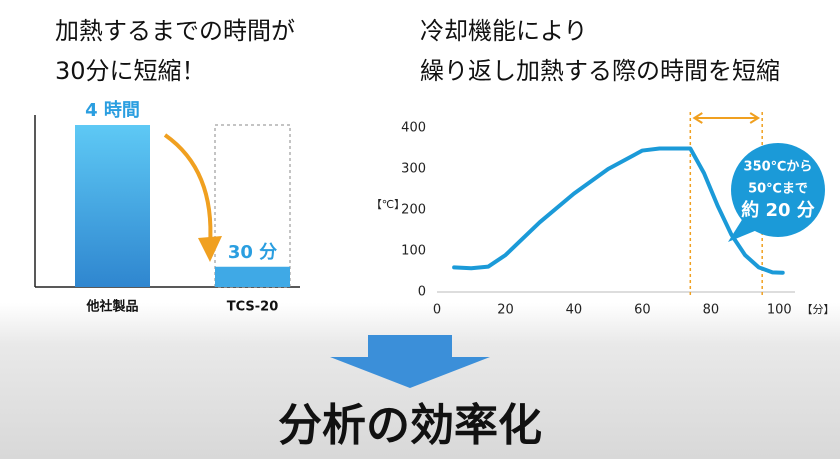 Image resolution: width=840 pixels, height=459 pixels. Describe the element at coordinates (413, 210) in the screenshot. I see `y-tick-label: 200` at that location.